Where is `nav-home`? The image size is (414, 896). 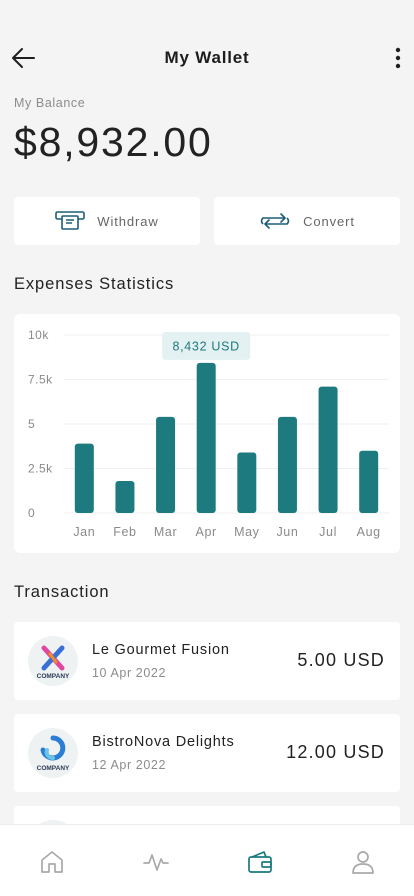 nav-home is located at coordinates (52, 862).